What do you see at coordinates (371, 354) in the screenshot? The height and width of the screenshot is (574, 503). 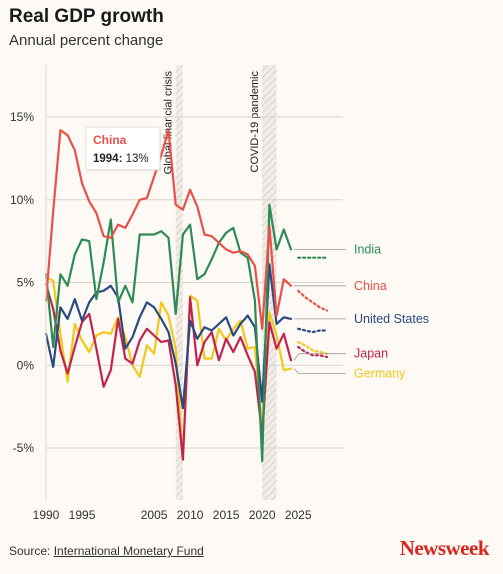 I see `legend-label-japan: Japan` at bounding box center [371, 354].